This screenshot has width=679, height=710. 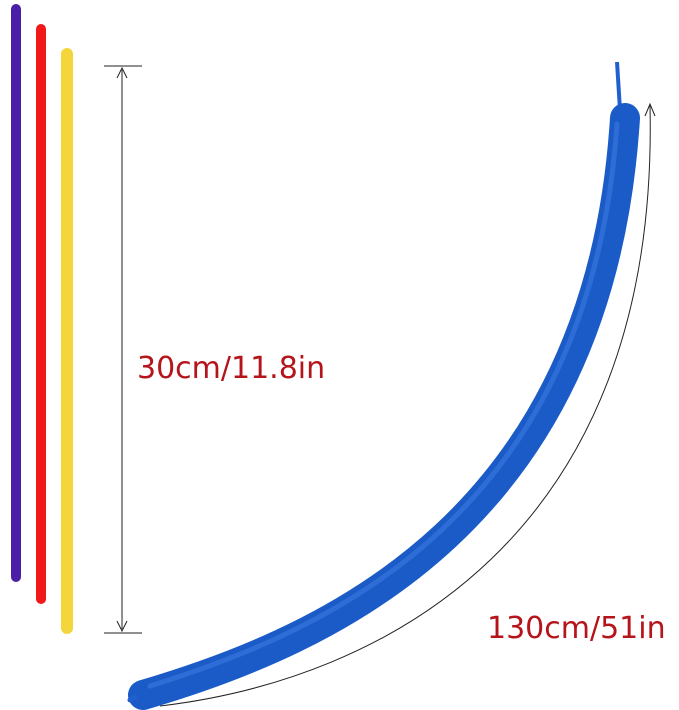 What do you see at coordinates (231, 368) in the screenshot?
I see `uninflated-length-label: 30cm/11.8in` at bounding box center [231, 368].